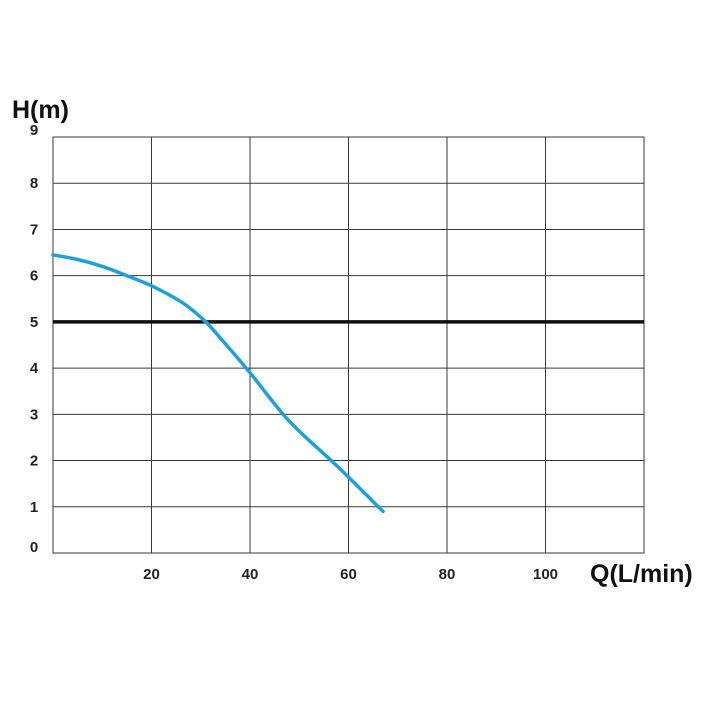 The height and width of the screenshot is (720, 720). I want to click on y-tick-label: 3, so click(34, 414).